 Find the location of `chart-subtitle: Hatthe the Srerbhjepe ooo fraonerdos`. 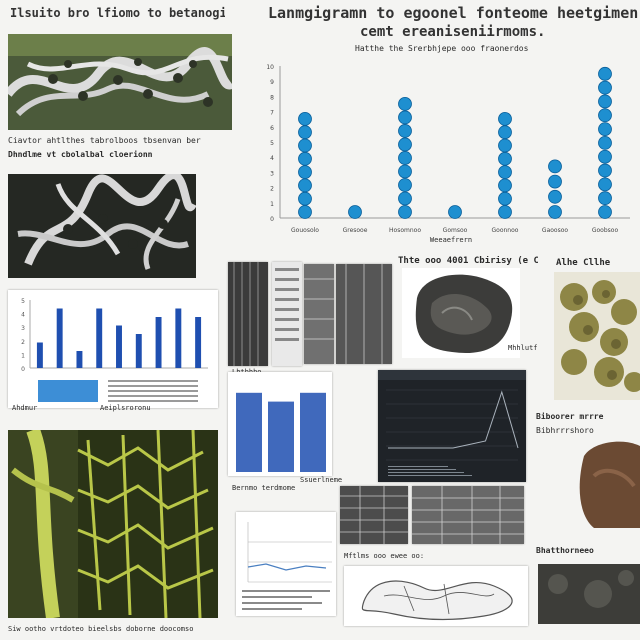

chart-subtitle: Hatthe the Srerbhjepe ooo fraonerdos is located at coordinates (442, 48).